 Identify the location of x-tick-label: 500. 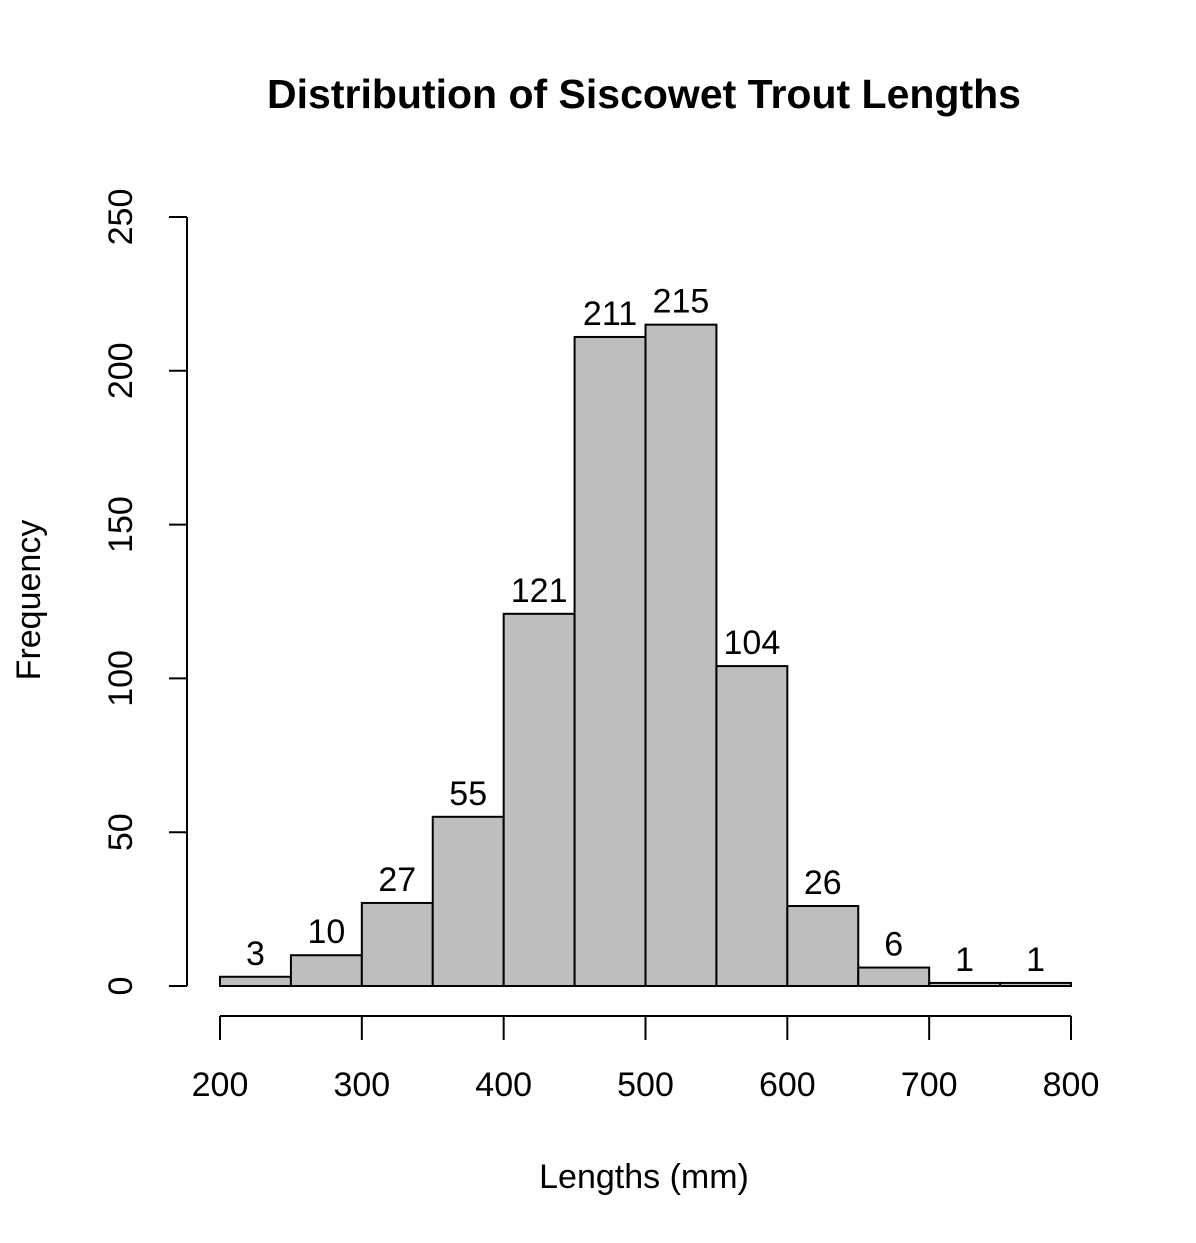
(645, 1085).